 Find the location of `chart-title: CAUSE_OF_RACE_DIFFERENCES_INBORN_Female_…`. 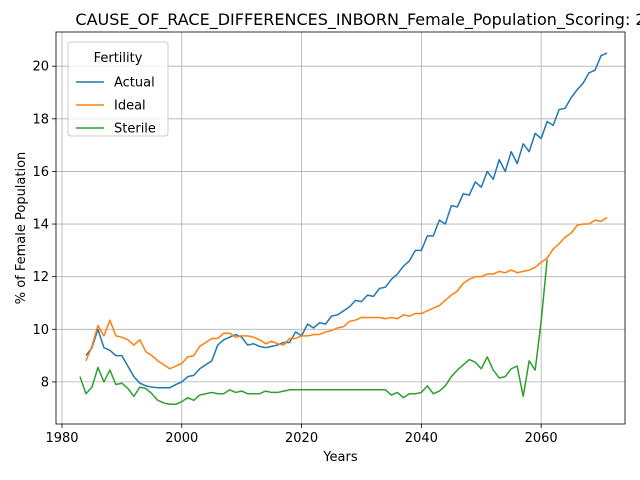

chart-title: CAUSE_OF_RACE_DIFFERENCES_INBORN_Female_… is located at coordinates (357, 20).